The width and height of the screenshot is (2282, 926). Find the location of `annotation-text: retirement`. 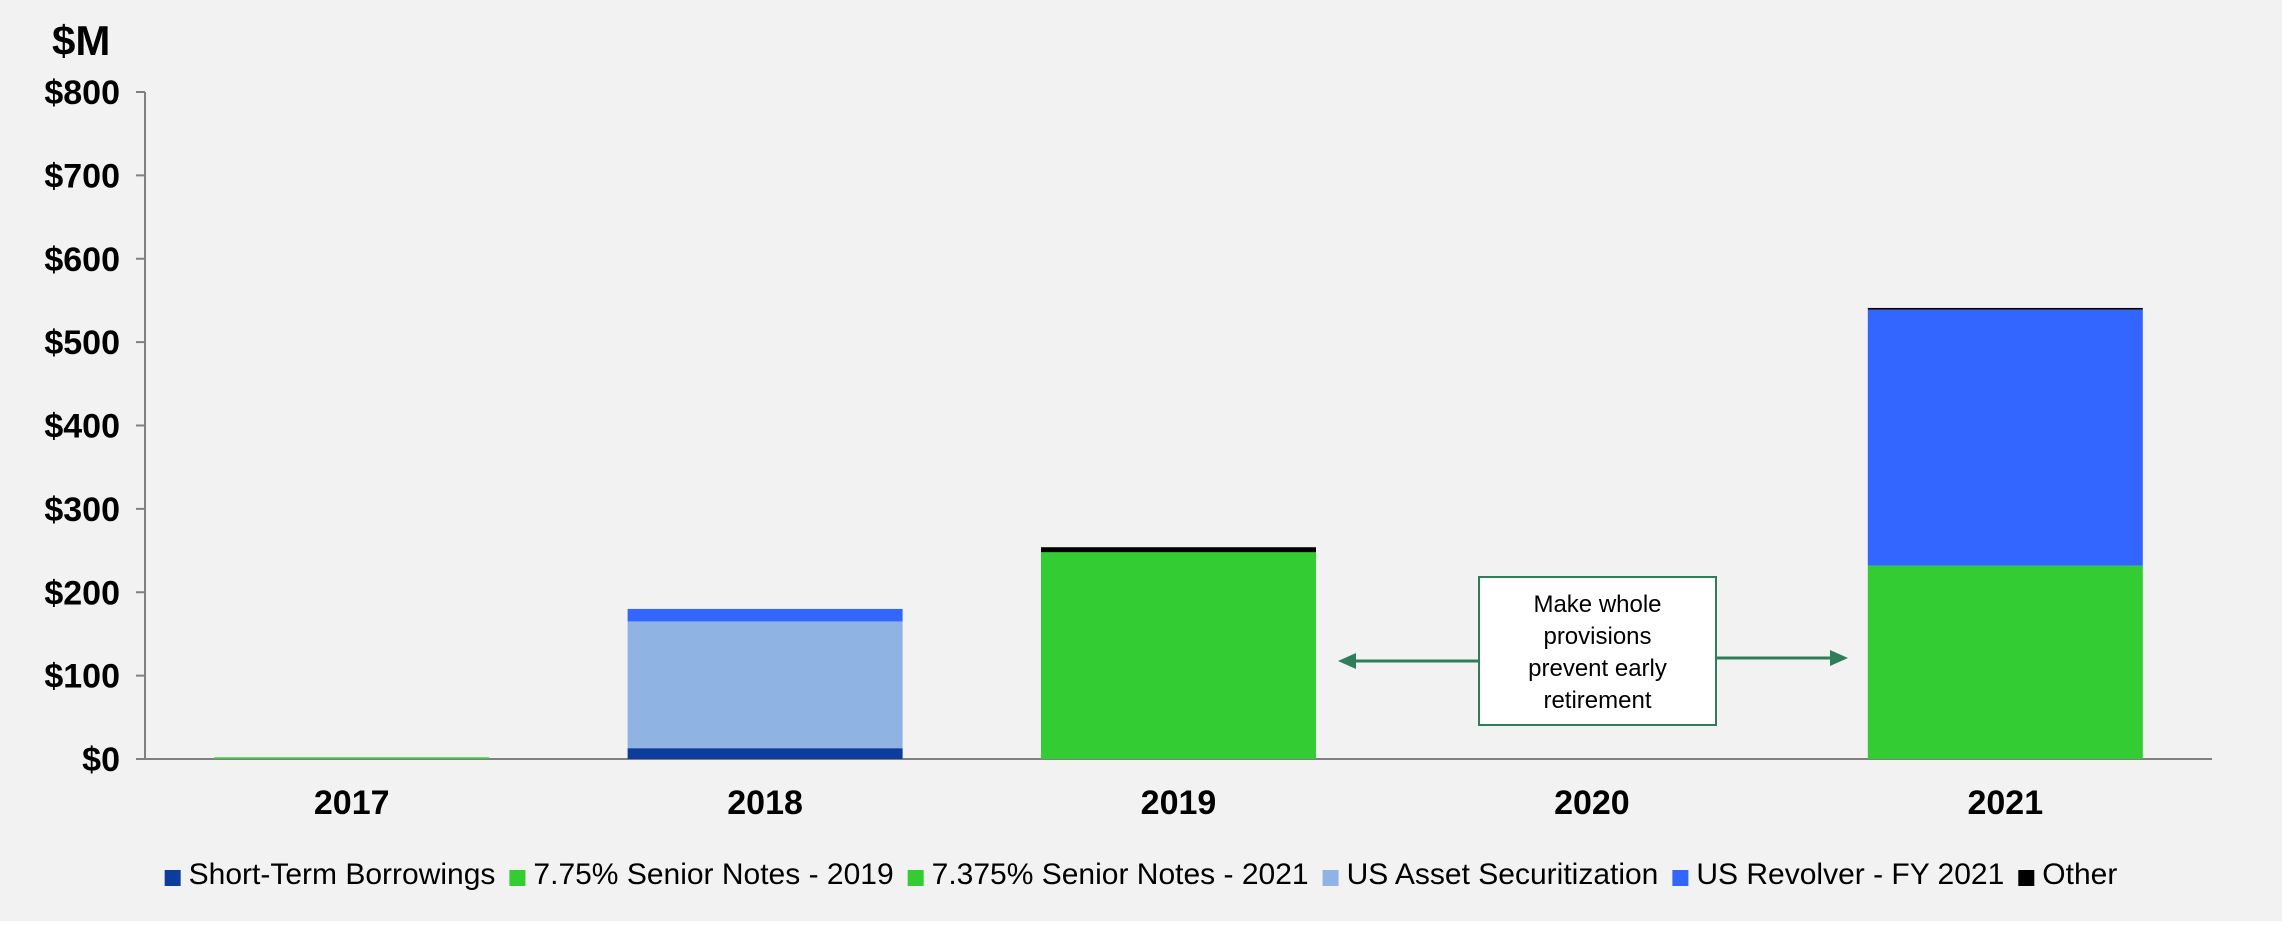

annotation-text: retirement is located at coordinates (1597, 700).